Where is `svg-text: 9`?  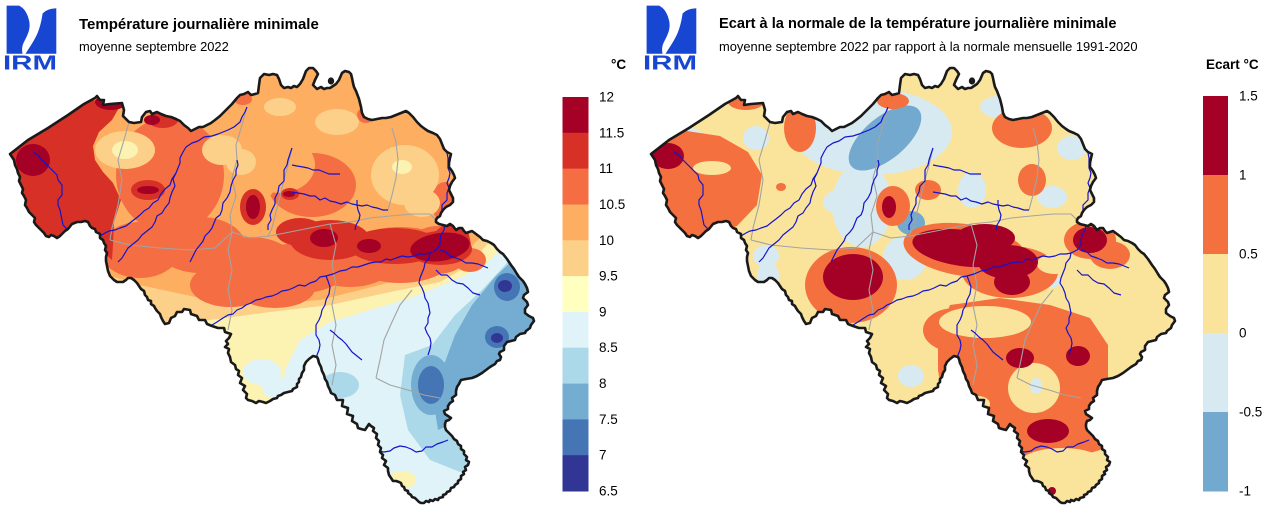 svg-text: 9 is located at coordinates (603, 311).